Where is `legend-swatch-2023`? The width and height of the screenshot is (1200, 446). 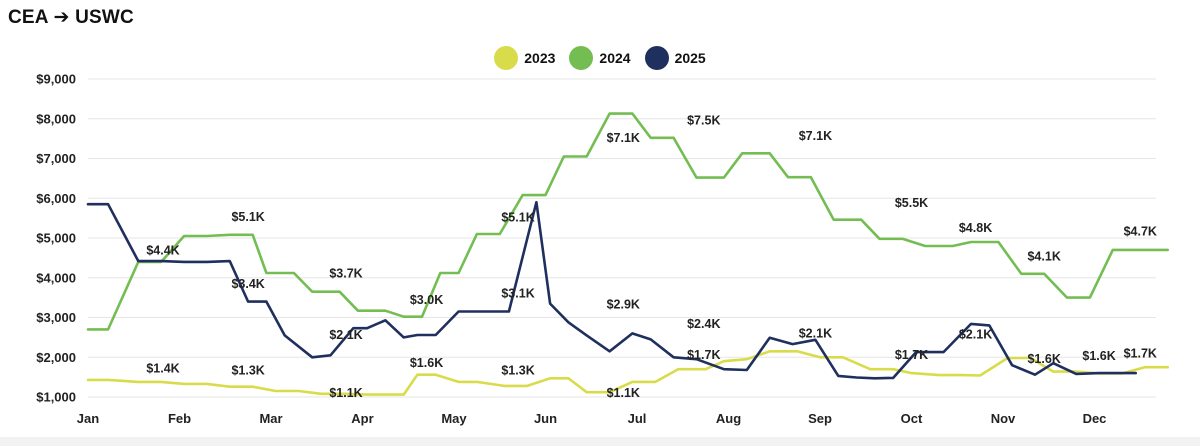 legend-swatch-2023 is located at coordinates (506, 58).